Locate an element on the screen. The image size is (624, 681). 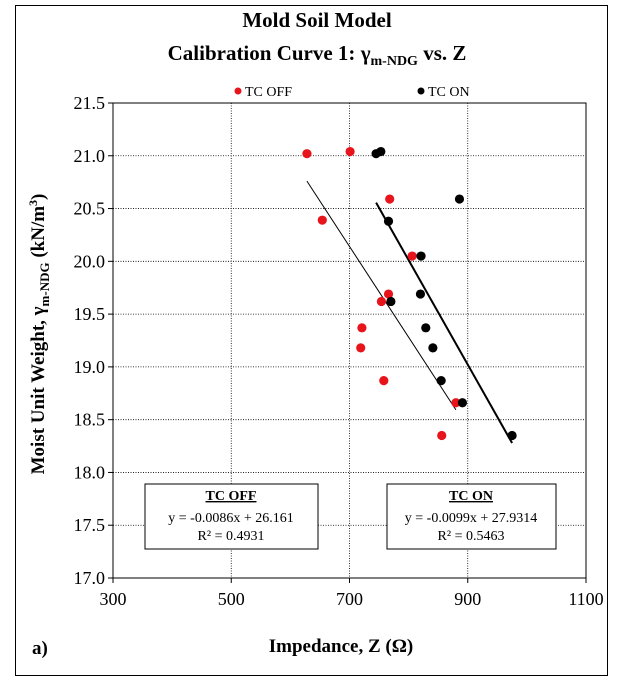
y-axis-label-unit: (kN/m is located at coordinates (38, 234).